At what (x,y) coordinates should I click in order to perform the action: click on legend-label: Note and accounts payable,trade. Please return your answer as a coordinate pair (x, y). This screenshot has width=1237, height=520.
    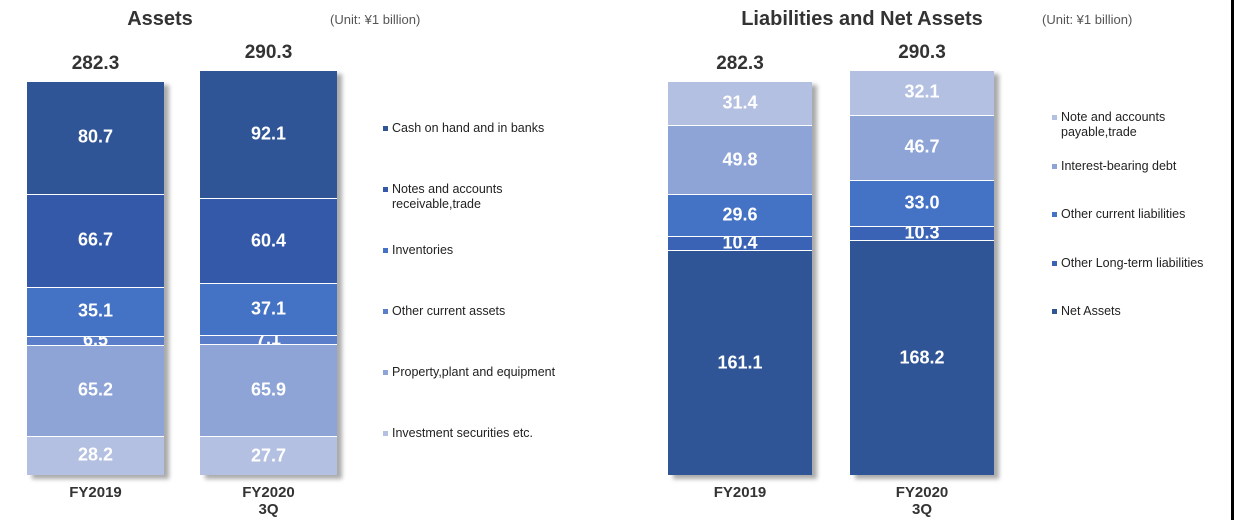
    Looking at the image, I should click on (1113, 124).